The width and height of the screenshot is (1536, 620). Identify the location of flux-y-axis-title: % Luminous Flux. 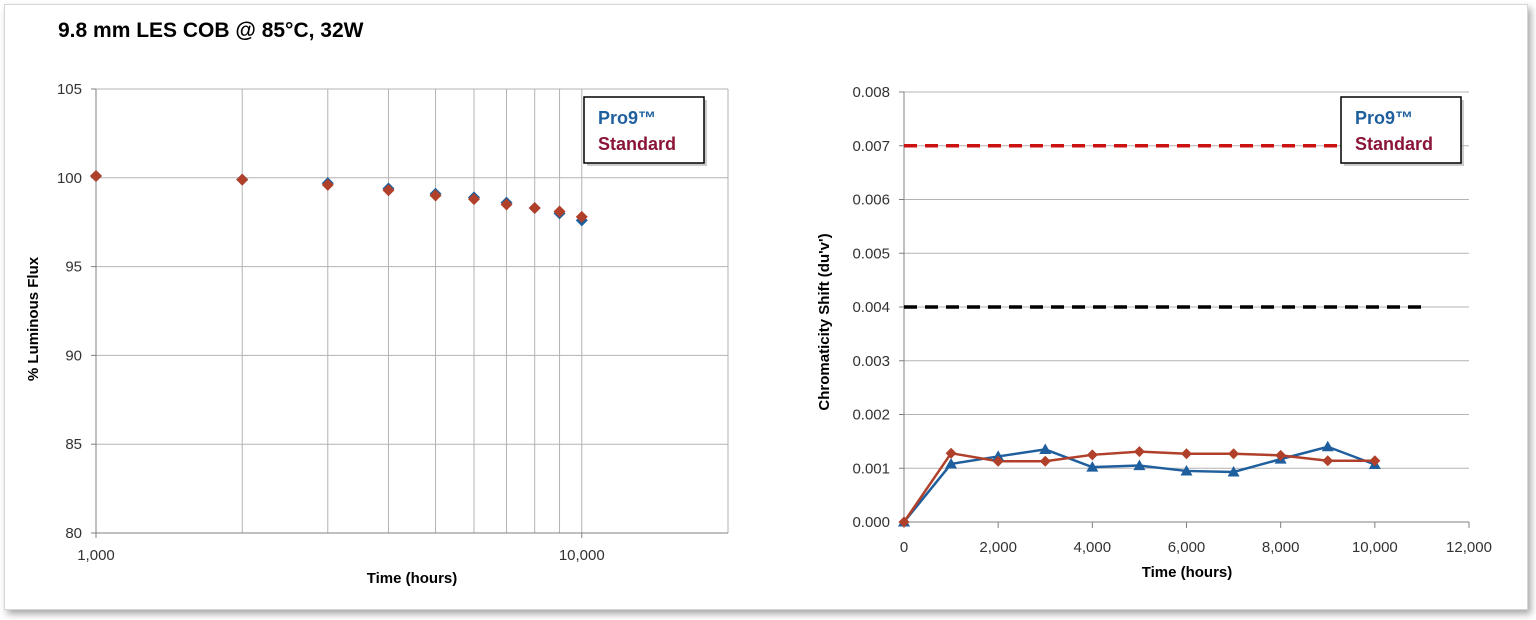
(33, 318).